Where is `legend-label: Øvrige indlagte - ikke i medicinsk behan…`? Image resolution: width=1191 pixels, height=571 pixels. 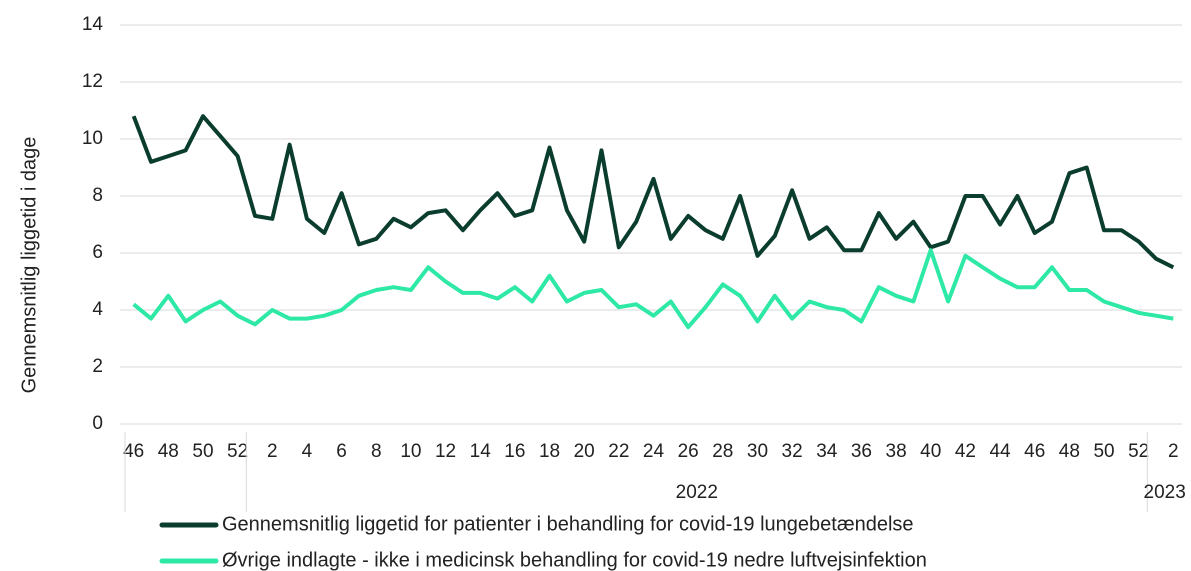 legend-label: Øvrige indlagte - ikke i medicinsk behan… is located at coordinates (574, 560).